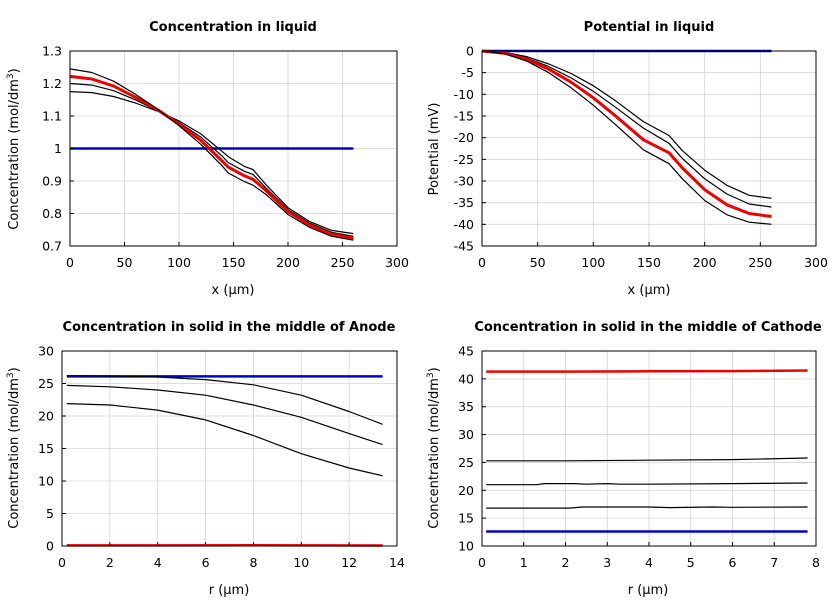  Describe the element at coordinates (301, 562) in the screenshot. I see `x-tick-label: 10` at that location.